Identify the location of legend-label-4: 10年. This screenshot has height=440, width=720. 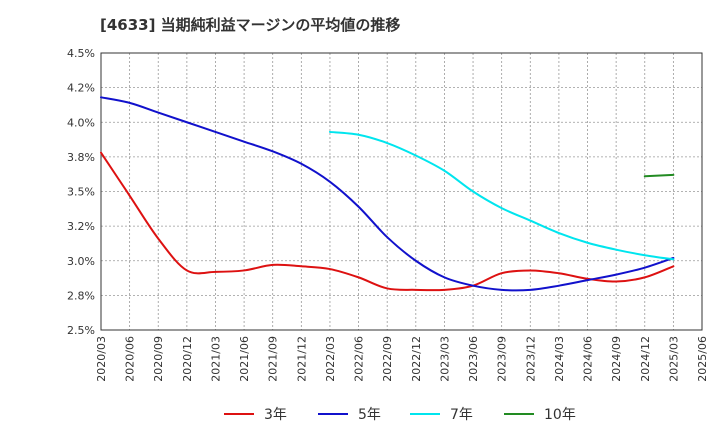
(560, 415).